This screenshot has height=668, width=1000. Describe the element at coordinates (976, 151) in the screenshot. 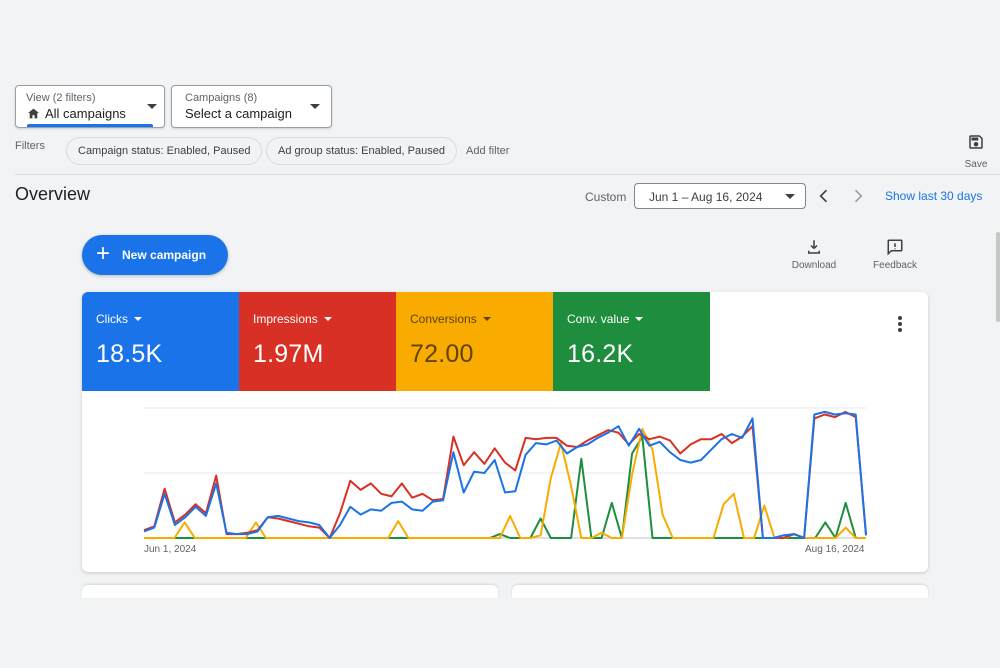

I see `save-button: Save` at that location.